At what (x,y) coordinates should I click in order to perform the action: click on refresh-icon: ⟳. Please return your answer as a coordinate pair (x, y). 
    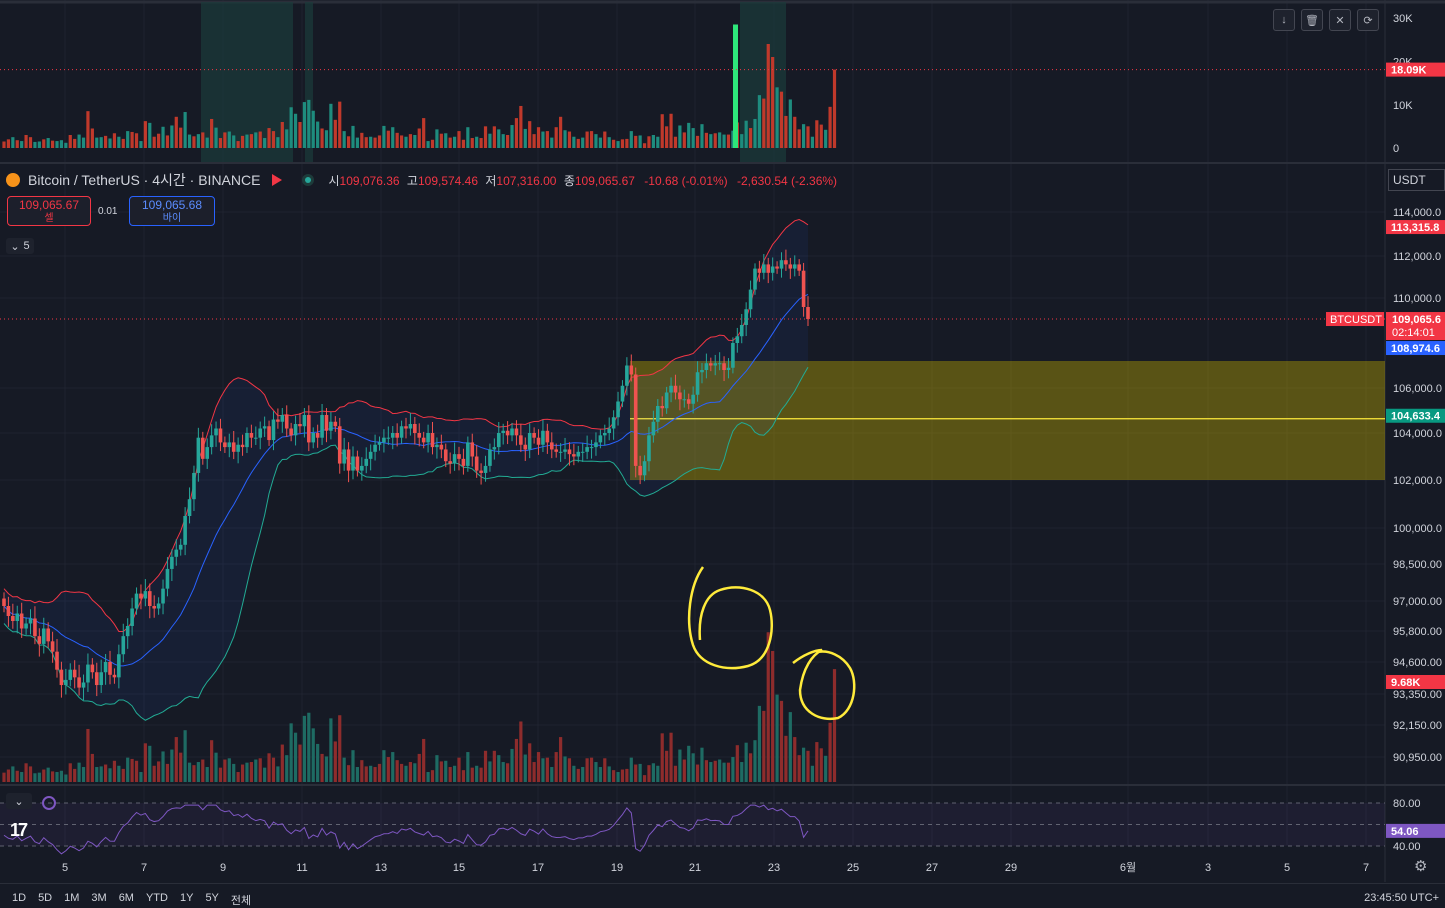
    Looking at the image, I should click on (1368, 20).